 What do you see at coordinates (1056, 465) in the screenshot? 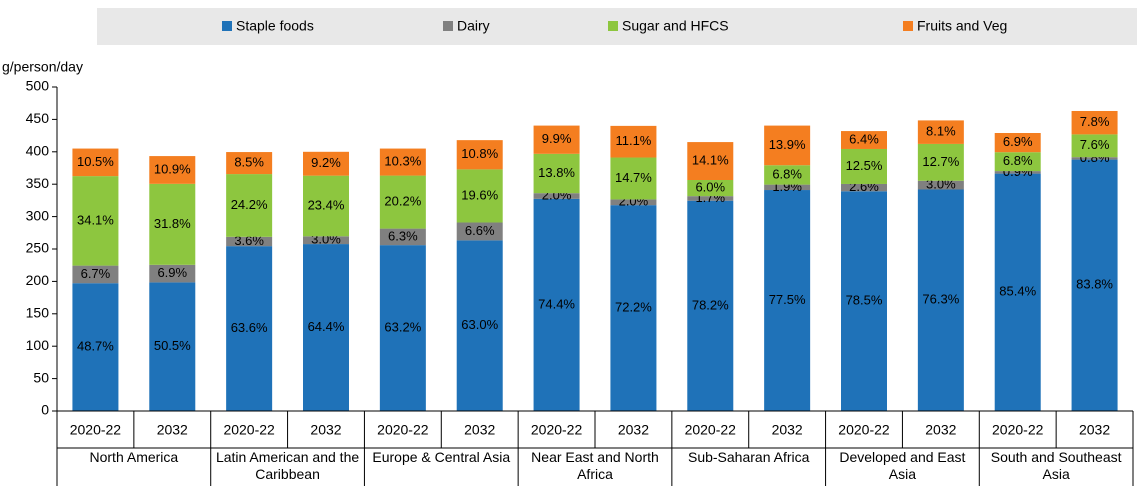
I see `group-label: South and Southeast Asia` at bounding box center [1056, 465].